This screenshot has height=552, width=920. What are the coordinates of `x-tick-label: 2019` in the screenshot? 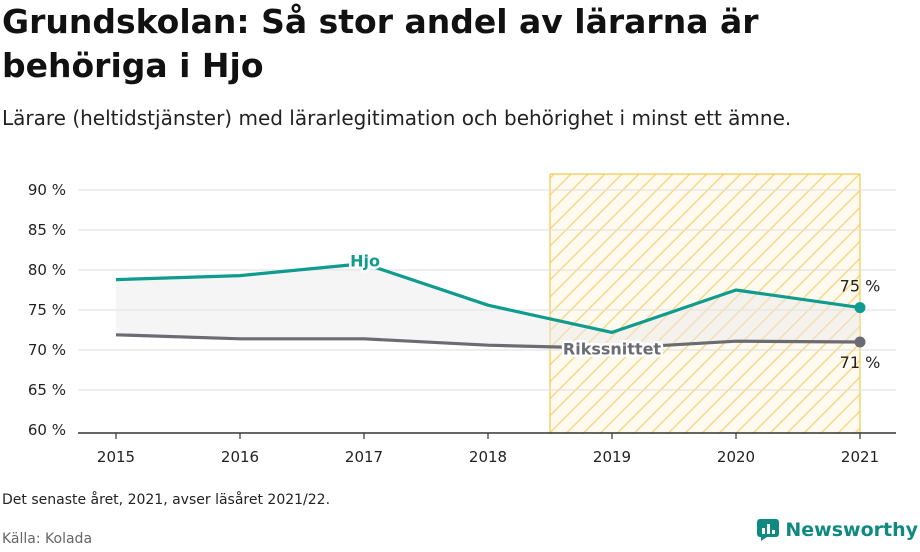 It's located at (612, 457).